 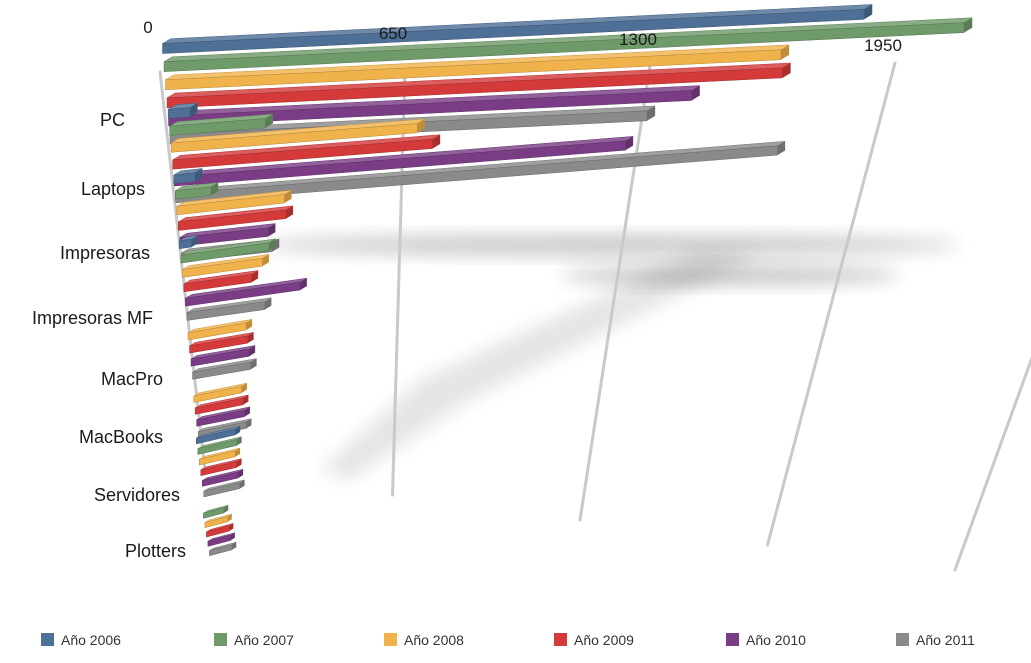 What do you see at coordinates (234, 202) in the screenshot?
I see `bar-impresoras-a-o-2008` at bounding box center [234, 202].